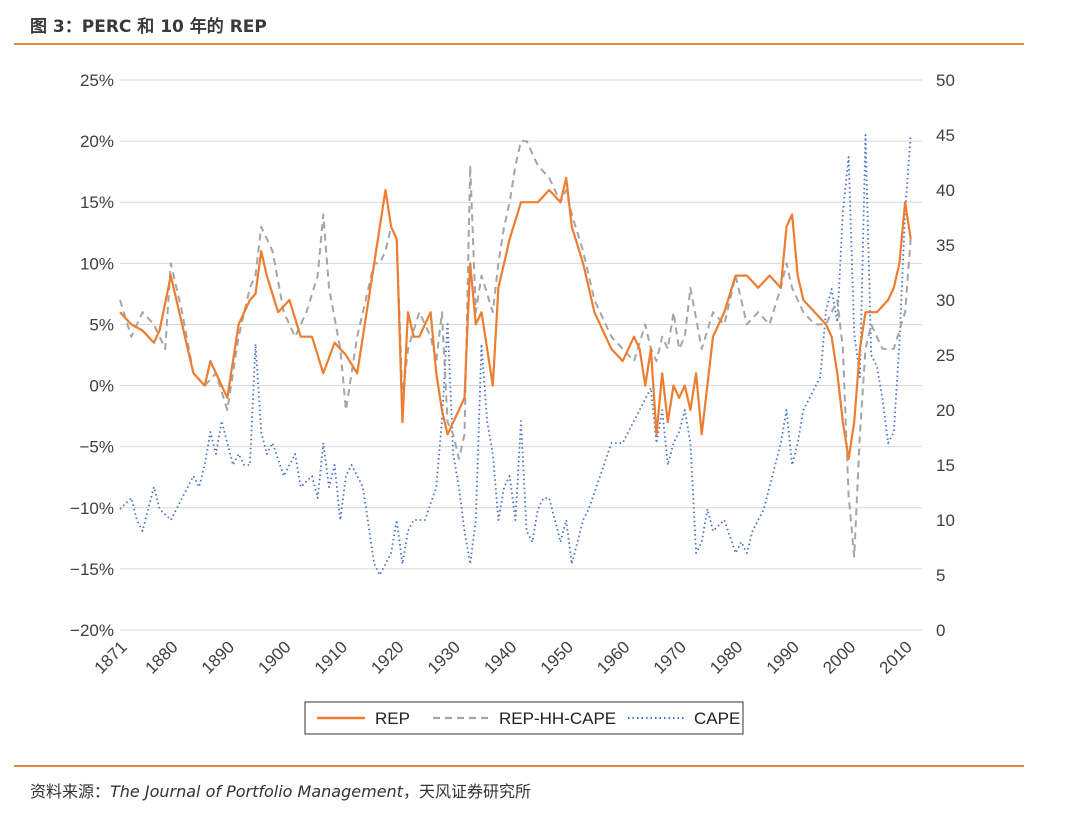 The width and height of the screenshot is (1080, 818). What do you see at coordinates (945, 520) in the screenshot?
I see `right-tick-label: 10` at bounding box center [945, 520].